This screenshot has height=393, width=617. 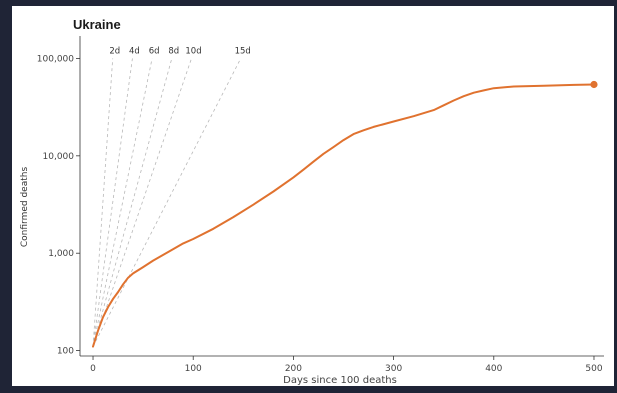 I want to click on reference-line-8d, so click(x=132, y=202).